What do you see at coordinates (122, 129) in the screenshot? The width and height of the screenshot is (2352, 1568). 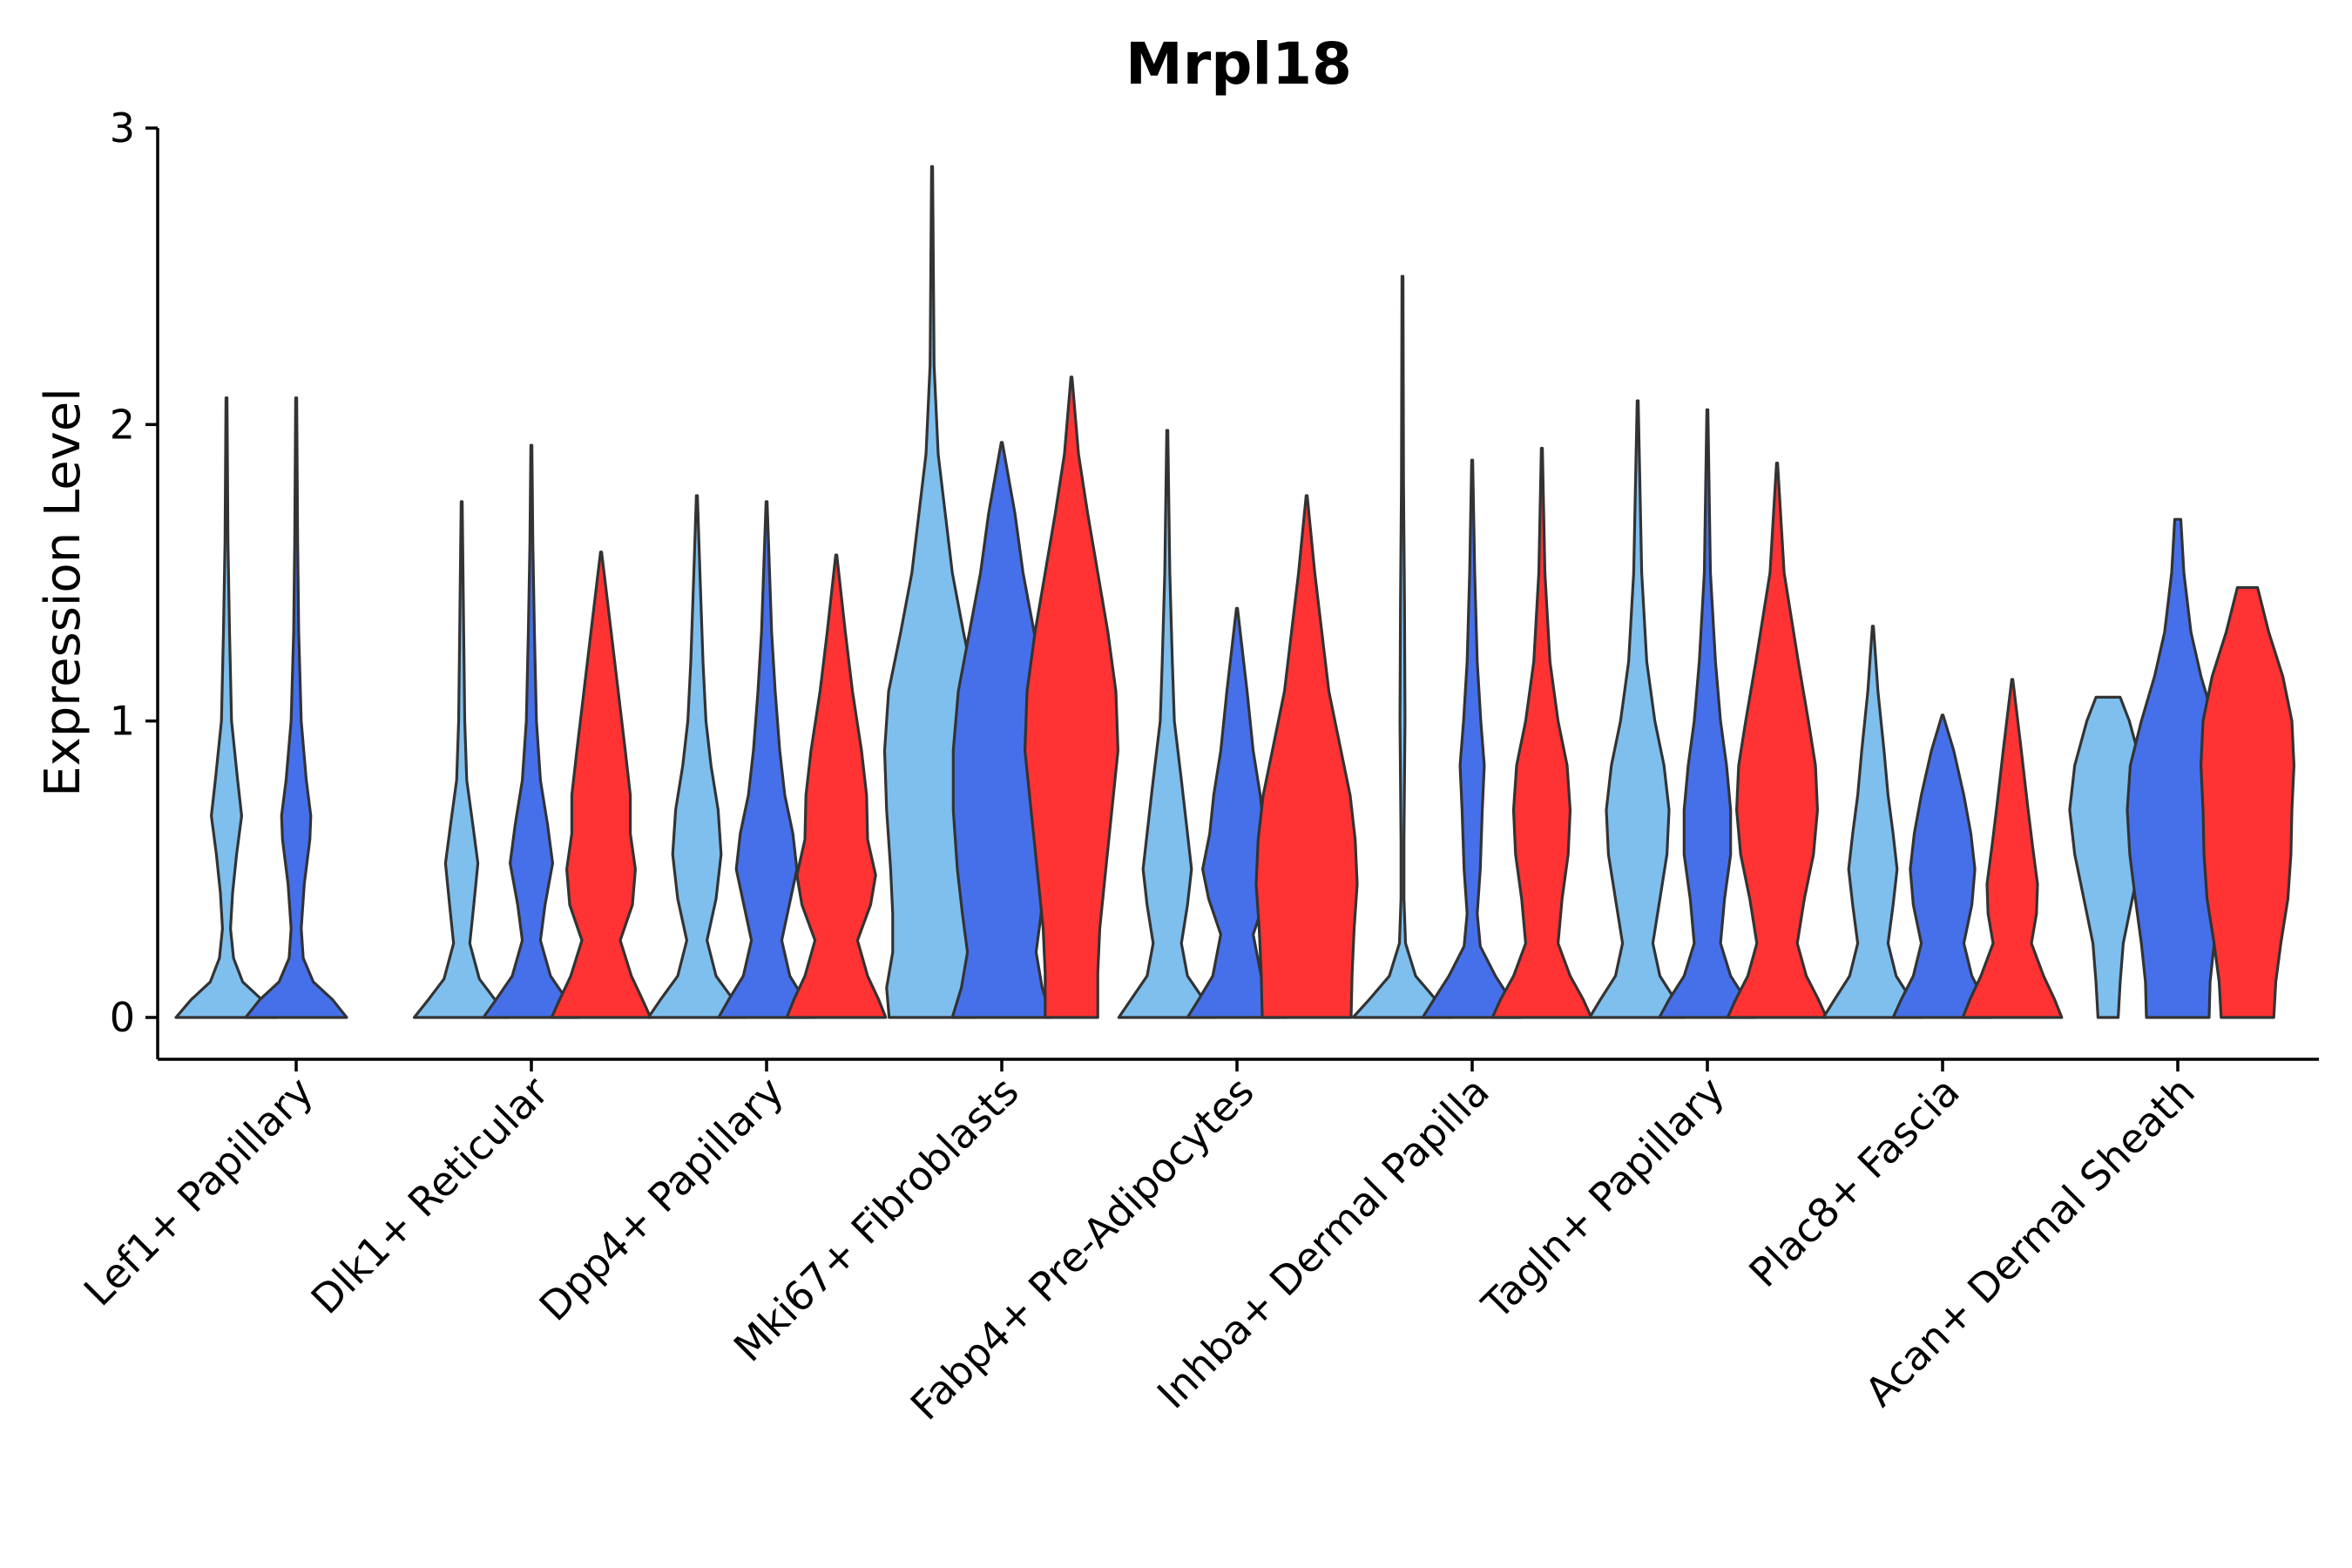 I see `y-tick-label-3: 3` at bounding box center [122, 129].